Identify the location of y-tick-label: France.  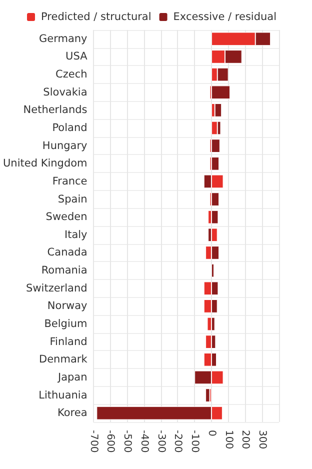
(70, 181).